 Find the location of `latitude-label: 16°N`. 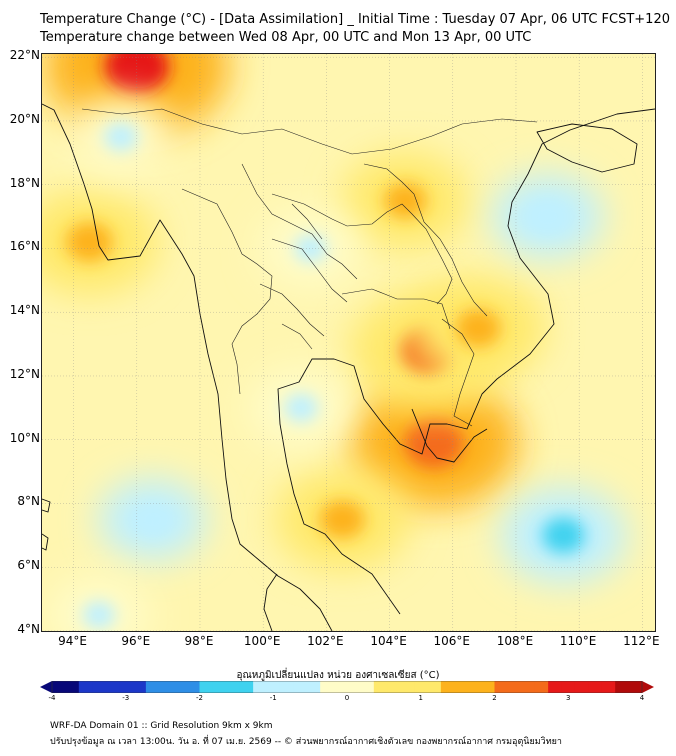

latitude-label: 16°N is located at coordinates (24, 246).